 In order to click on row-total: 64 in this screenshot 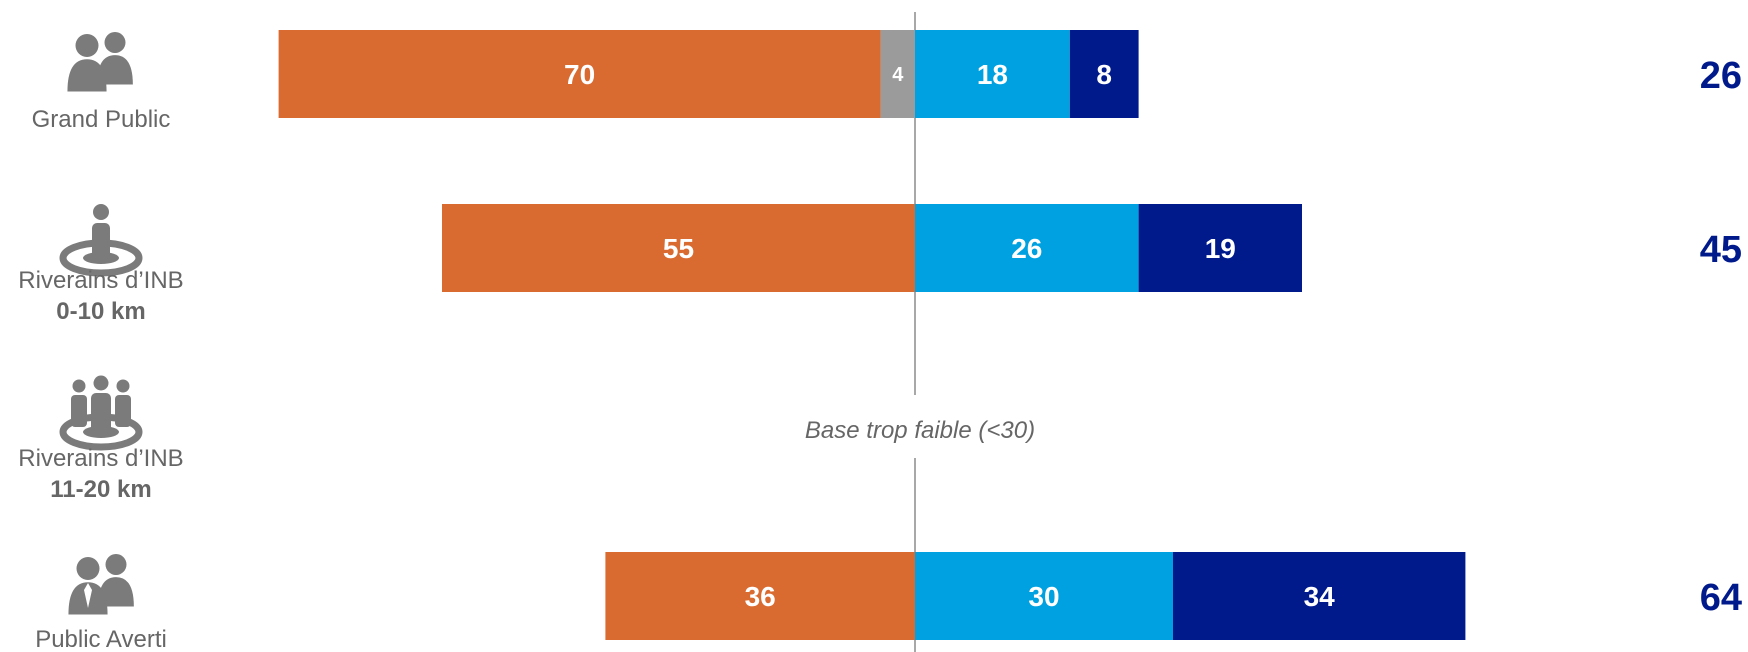, I will do `click(1721, 598)`.